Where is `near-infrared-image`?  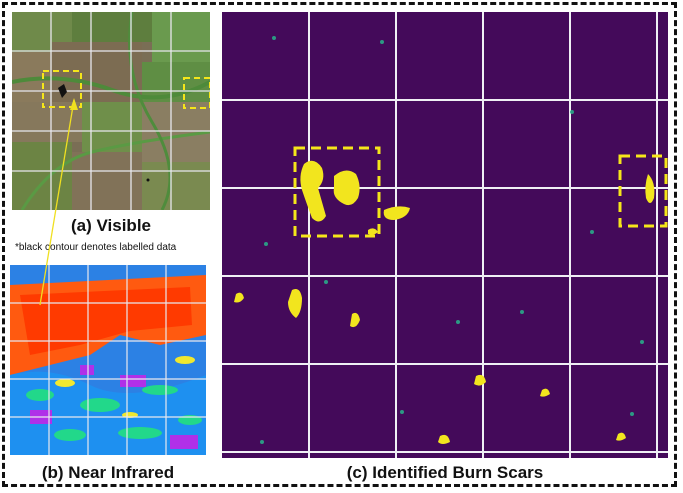 near-infrared-image is located at coordinates (108, 360).